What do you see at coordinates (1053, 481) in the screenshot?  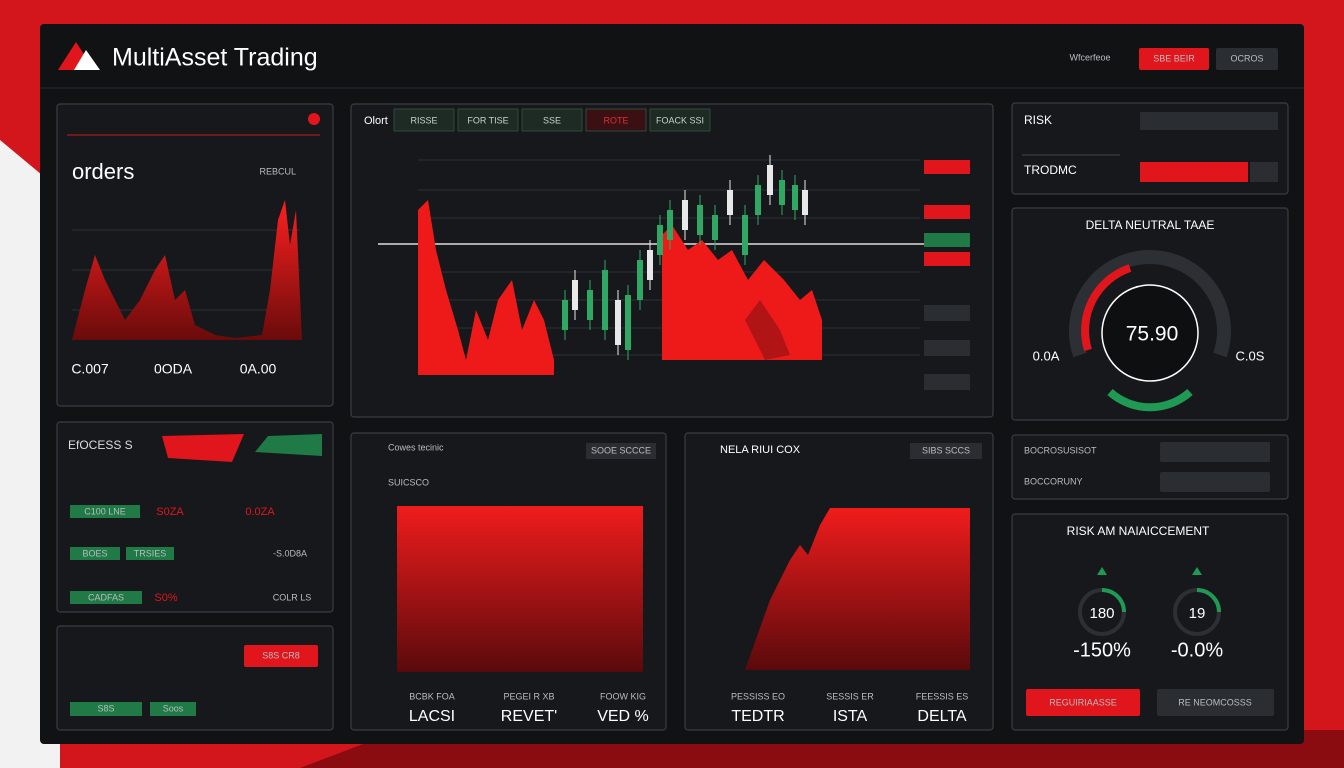 I see `alert: BOCCORUNY` at bounding box center [1053, 481].